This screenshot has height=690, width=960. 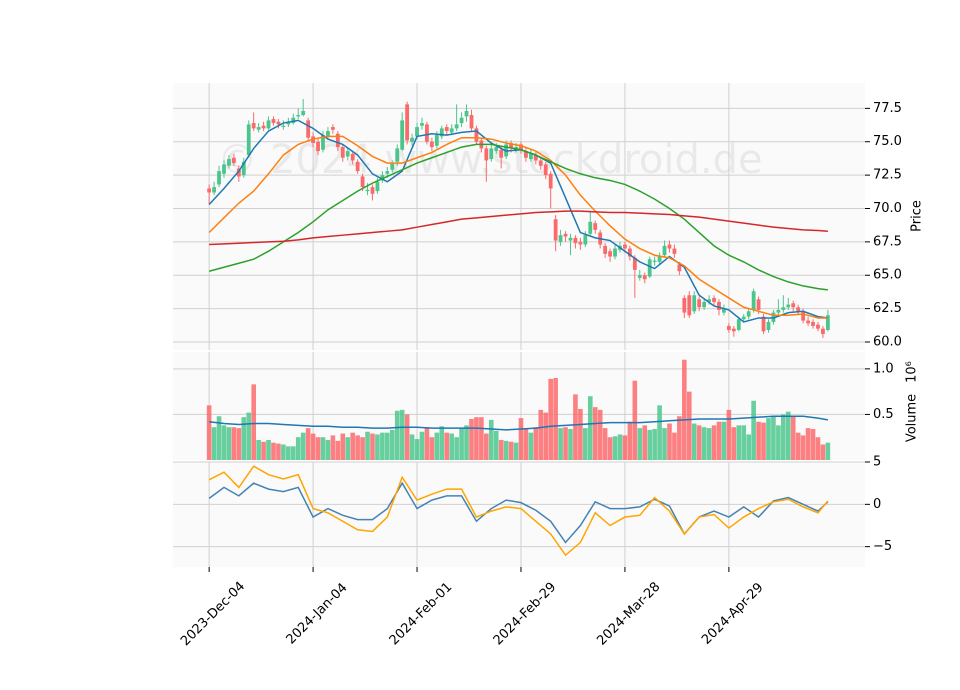 I want to click on y-tick-label: 77.5, so click(x=887, y=108).